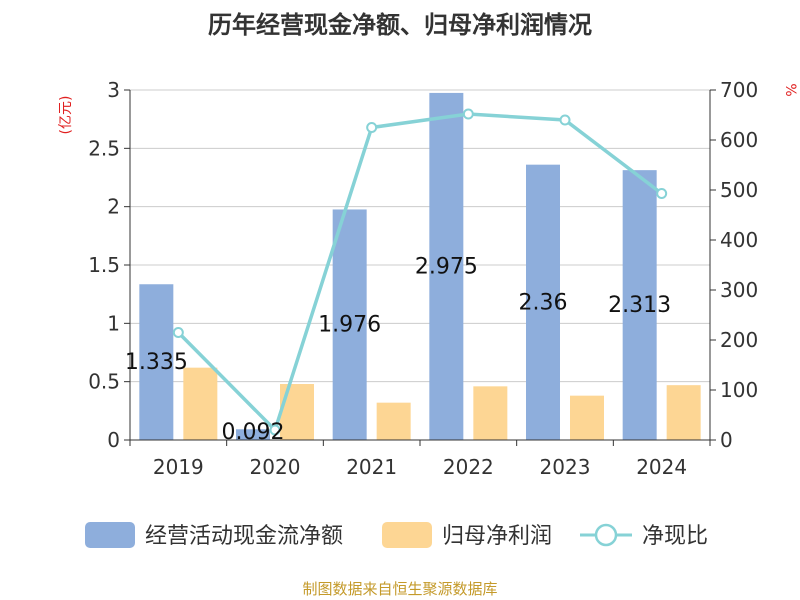 Image resolution: width=800 pixels, height=600 pixels. What do you see at coordinates (244, 536) in the screenshot?
I see `legend-label-cash-flow: 经营活动现金流净额` at bounding box center [244, 536].